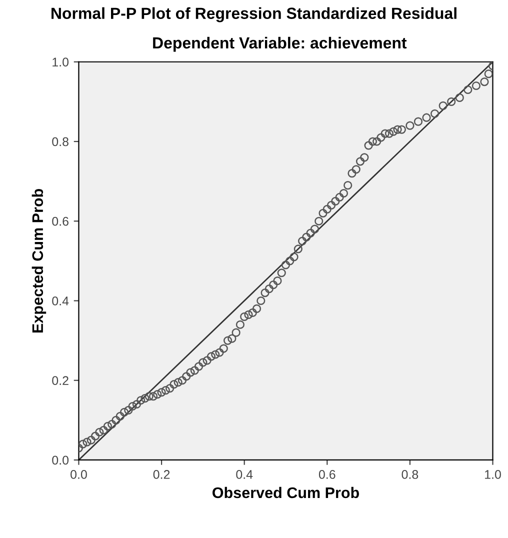 Image resolution: width=508 pixels, height=538 pixels. I want to click on x-axis-title: Observed Cum Prob, so click(285, 492).